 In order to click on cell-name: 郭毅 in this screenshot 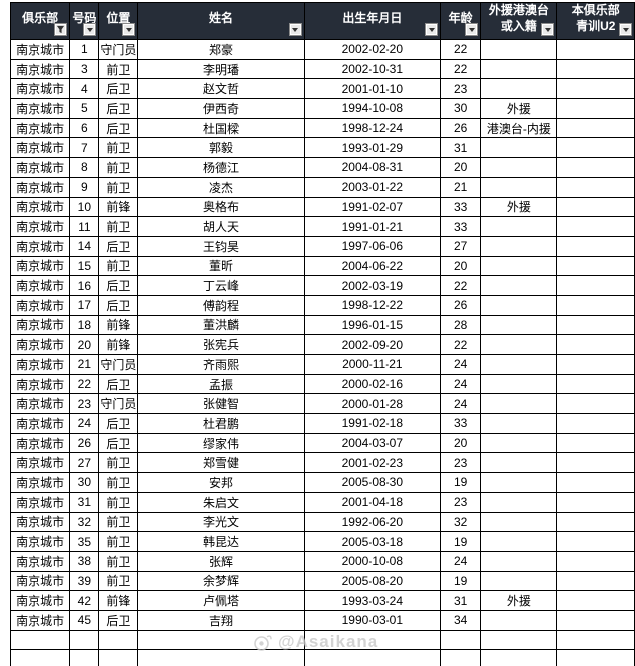, I will do `click(221, 148)`.